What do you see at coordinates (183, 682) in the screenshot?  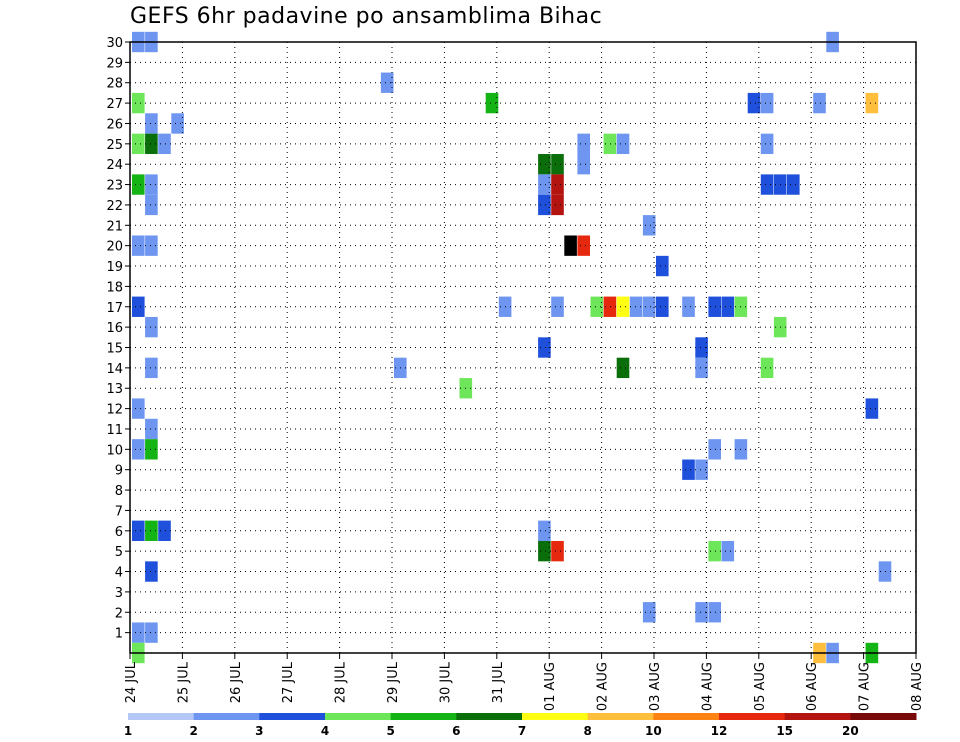 I see `x-tick-label: 25 JUL` at bounding box center [183, 682].